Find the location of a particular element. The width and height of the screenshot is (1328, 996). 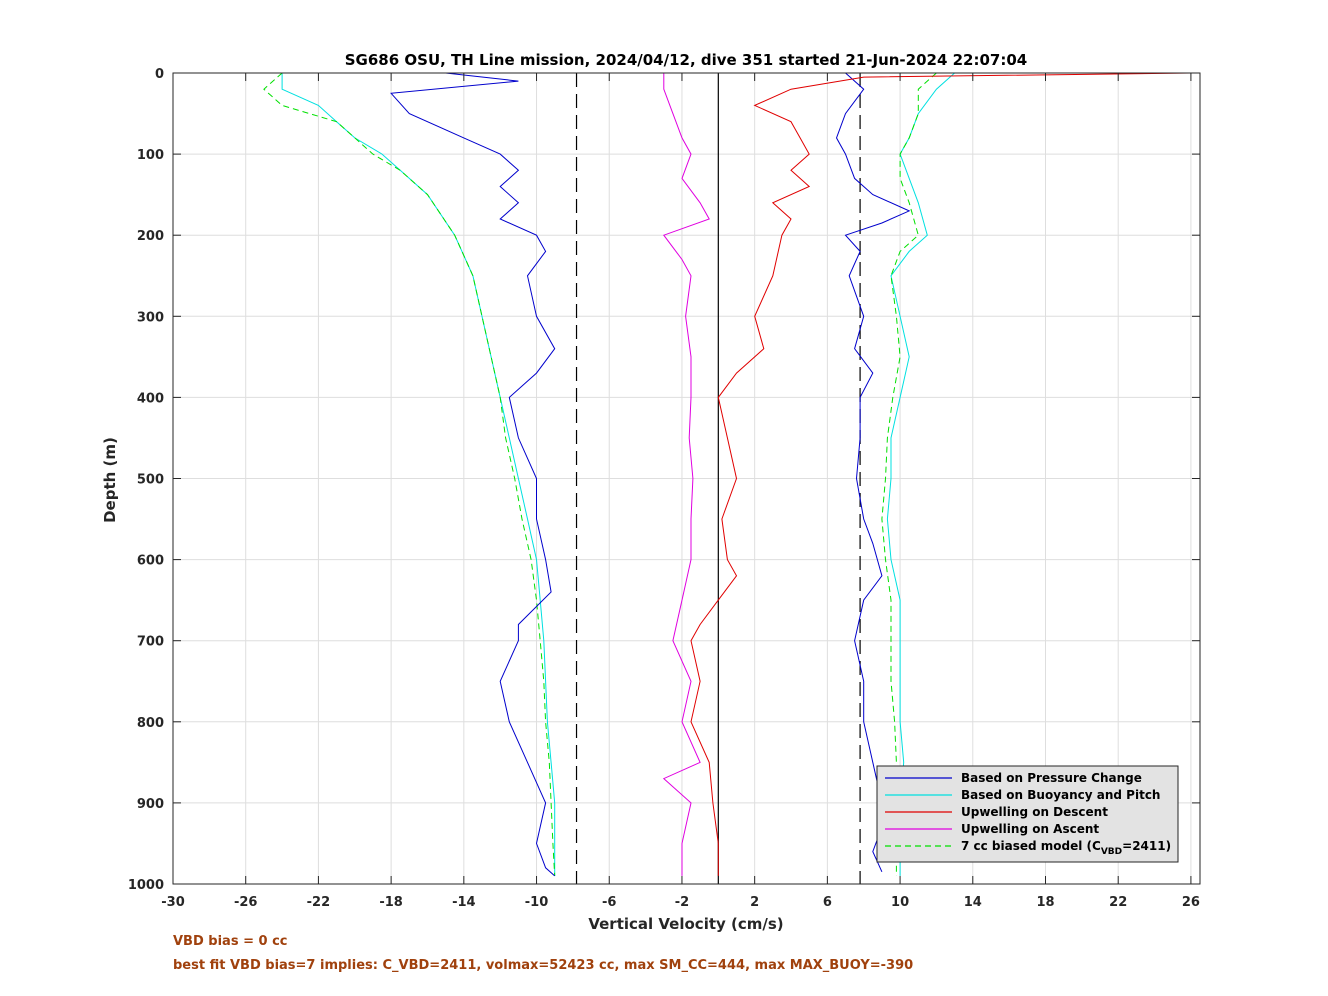

vbd-bias-note: VBD bias = 0 cc is located at coordinates (230, 941).